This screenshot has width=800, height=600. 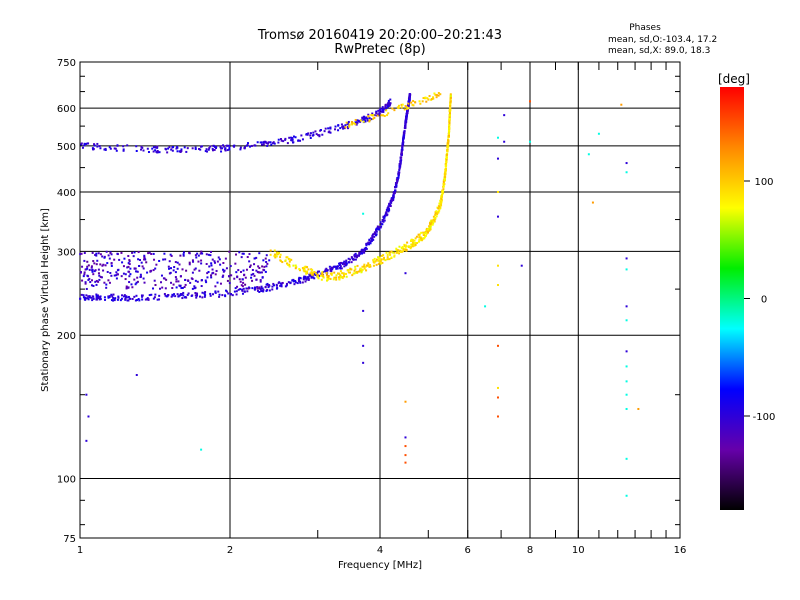 What do you see at coordinates (680, 550) in the screenshot?
I see `x-tick-label: 16` at bounding box center [680, 550].